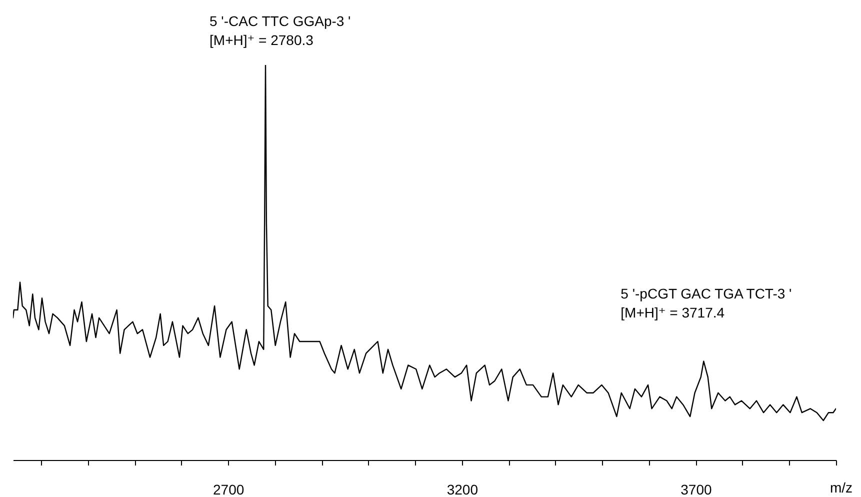 This screenshot has height=497, width=861. Describe the element at coordinates (706, 302) in the screenshot. I see `annotation: 5 '-pCGT GAC TGA TCT-3 ' [M+H]⁺ = 3717.4` at that location.